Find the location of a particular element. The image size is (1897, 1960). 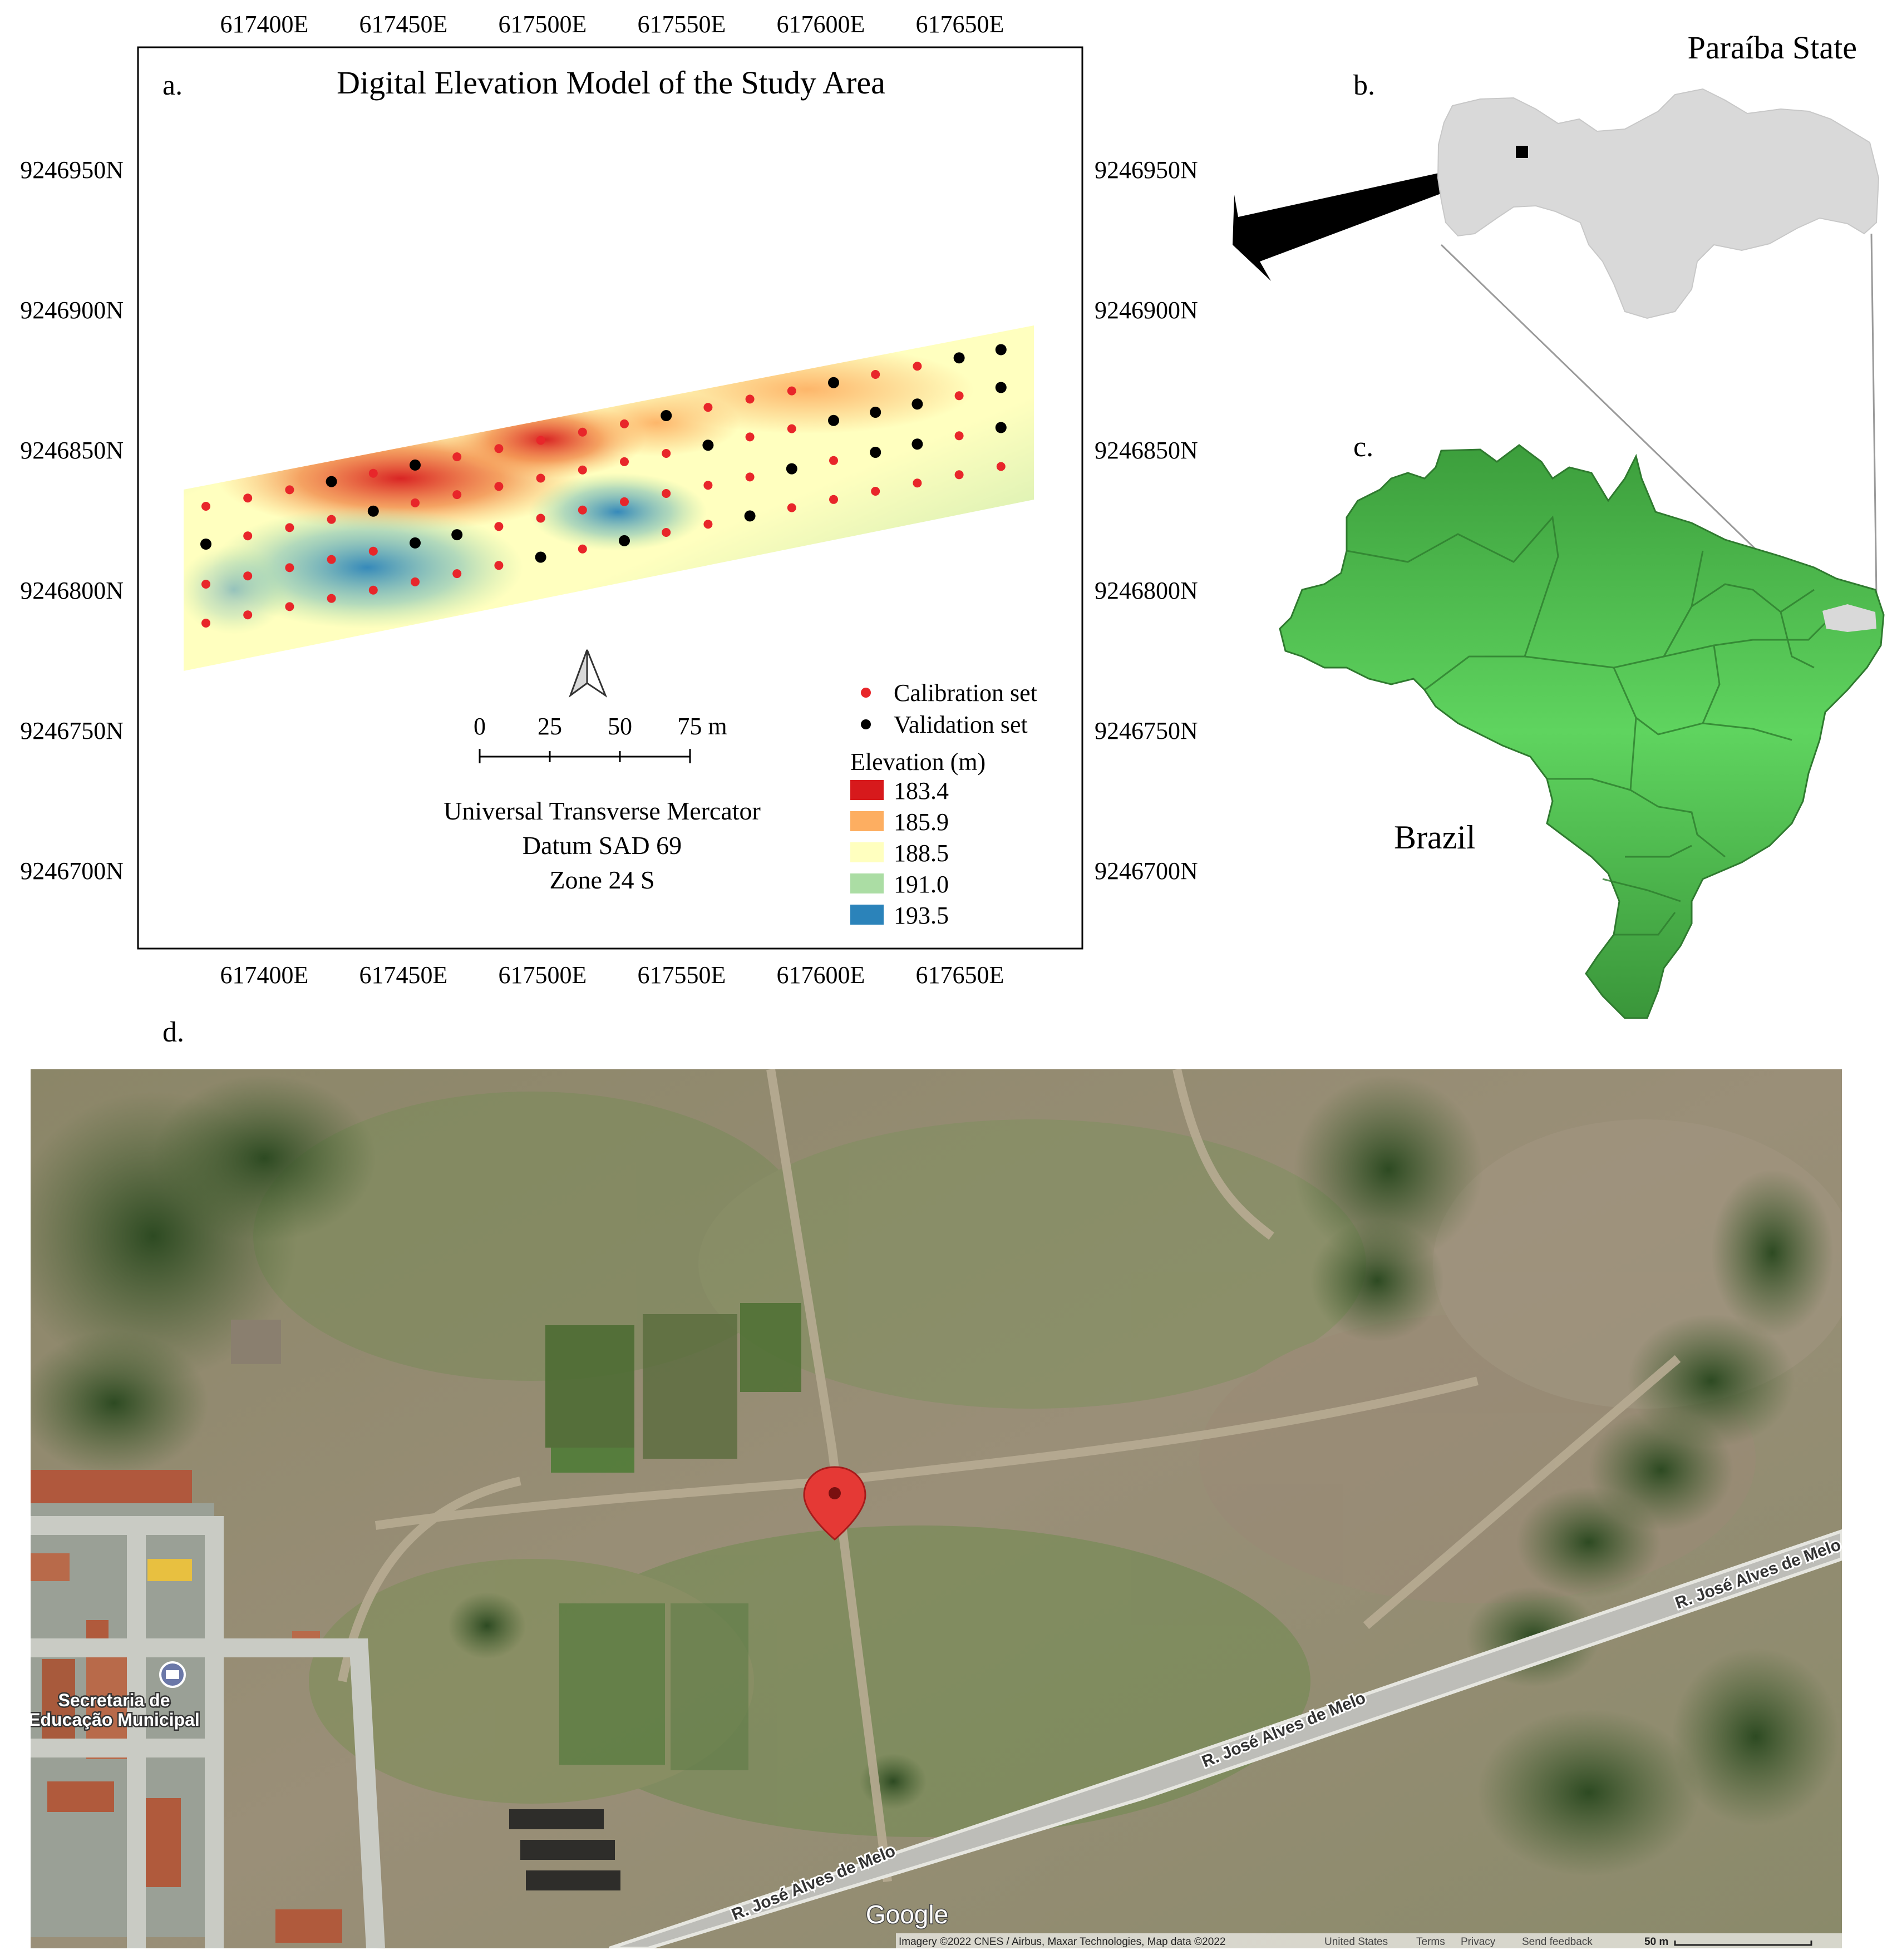

legend-class-label: 188.5 is located at coordinates (921, 853).